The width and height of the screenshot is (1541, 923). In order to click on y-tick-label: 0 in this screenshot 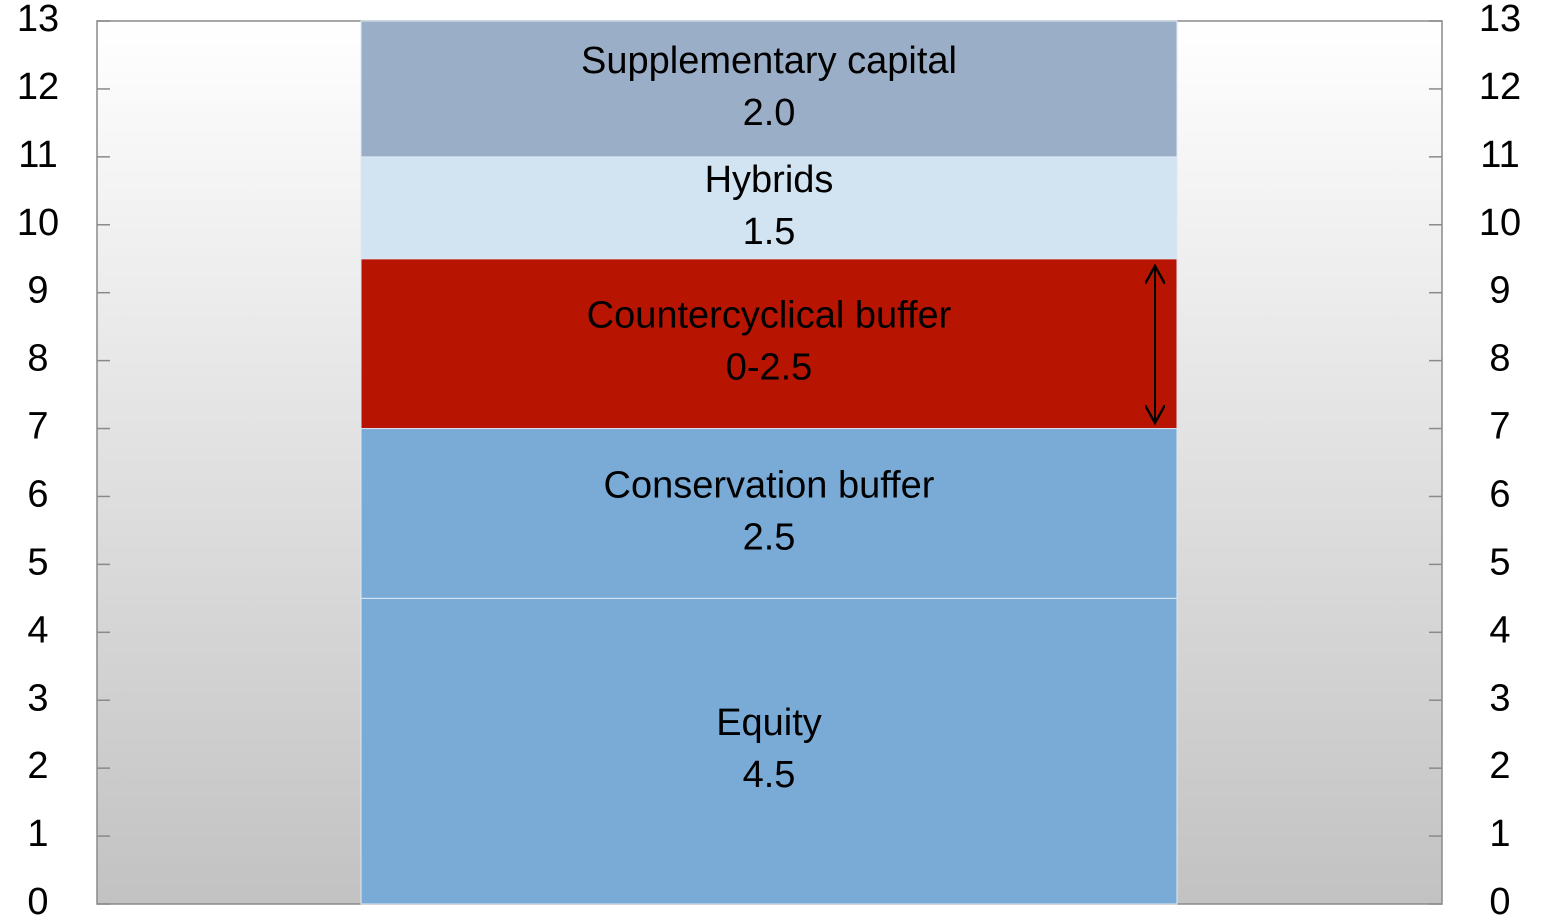, I will do `click(37, 902)`.